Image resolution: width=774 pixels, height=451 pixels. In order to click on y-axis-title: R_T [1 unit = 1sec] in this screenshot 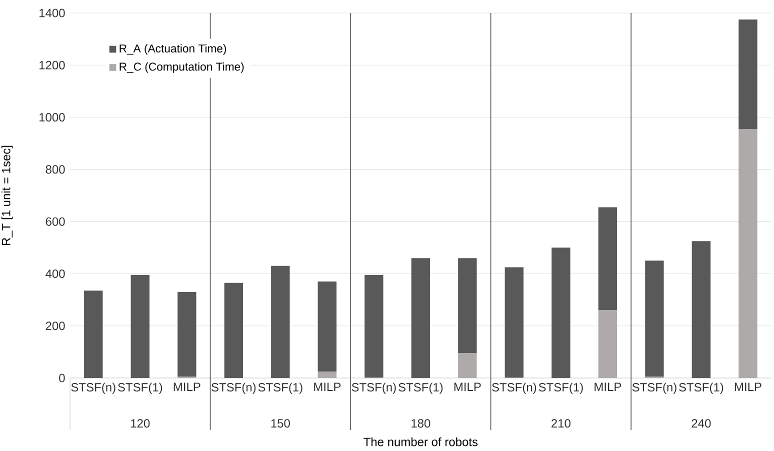, I will do `click(7, 196)`.